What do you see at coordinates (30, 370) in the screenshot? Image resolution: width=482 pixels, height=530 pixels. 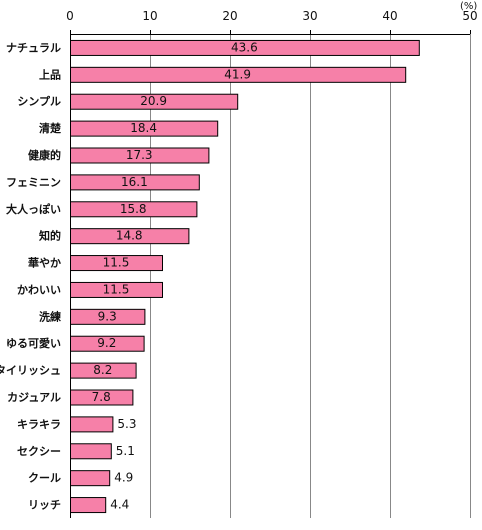 I see `category-label: スタイリッシュ` at bounding box center [30, 370].